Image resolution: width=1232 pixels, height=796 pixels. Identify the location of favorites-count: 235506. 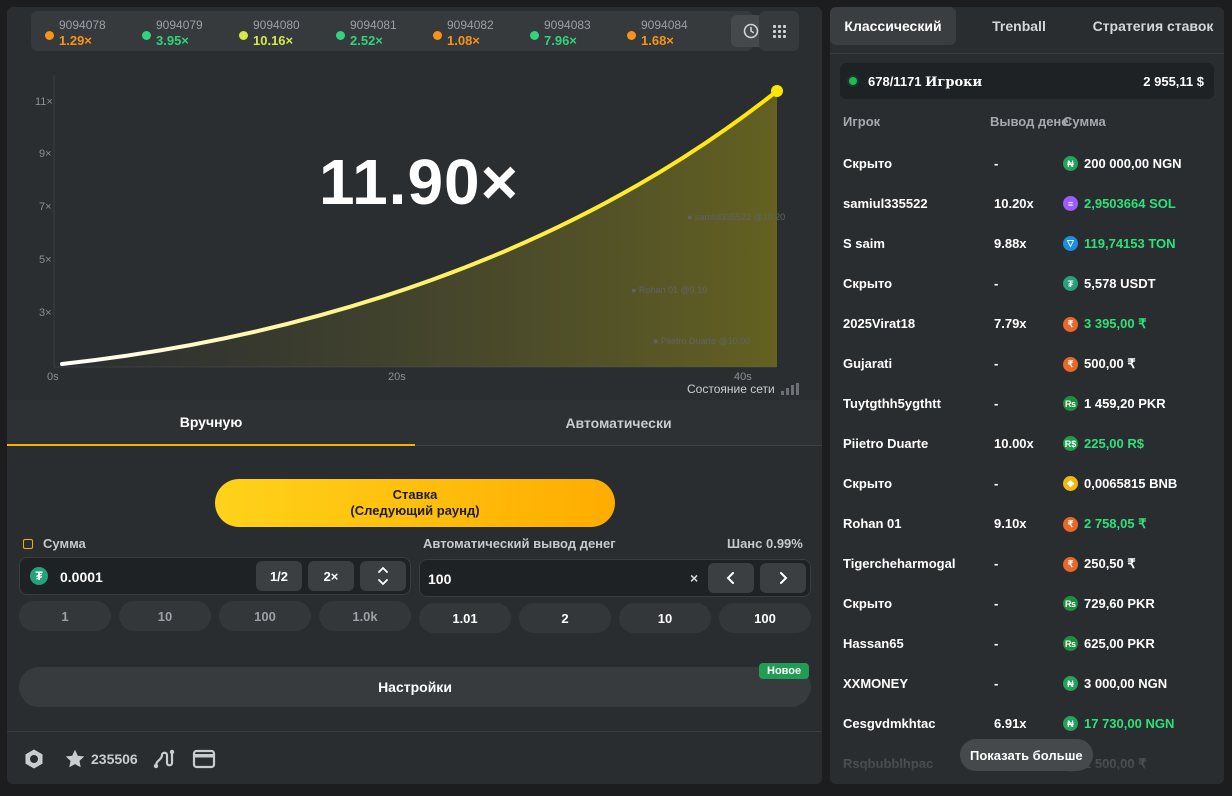
(114, 759).